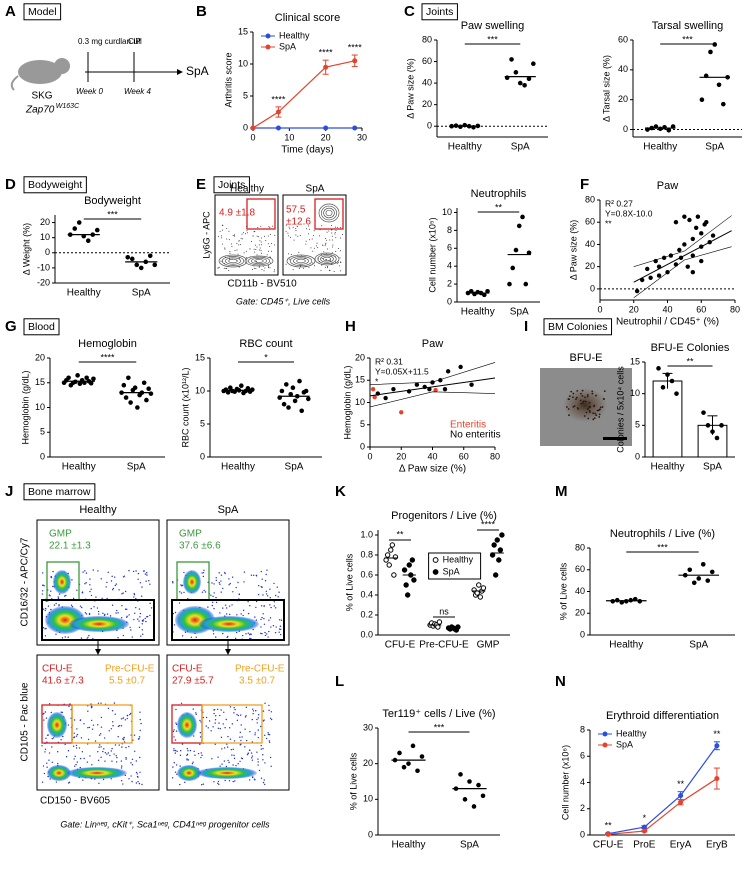 This screenshot has height=885, width=756. I want to click on y-axis-label: Δ Tarsal size (%), so click(606, 88).